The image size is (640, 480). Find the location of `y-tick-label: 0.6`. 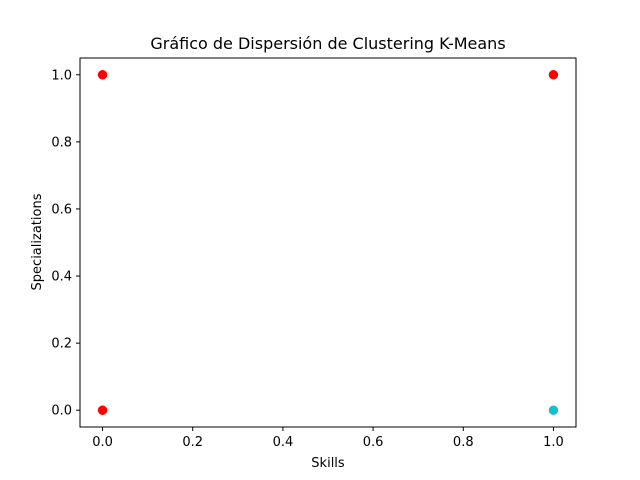

y-tick-label: 0.6 is located at coordinates (61, 209).